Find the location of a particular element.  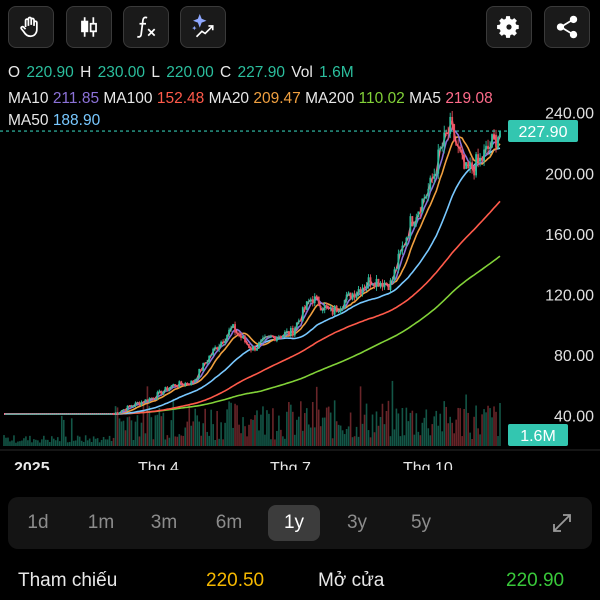

timeframe-1m: 1m is located at coordinates (101, 522).